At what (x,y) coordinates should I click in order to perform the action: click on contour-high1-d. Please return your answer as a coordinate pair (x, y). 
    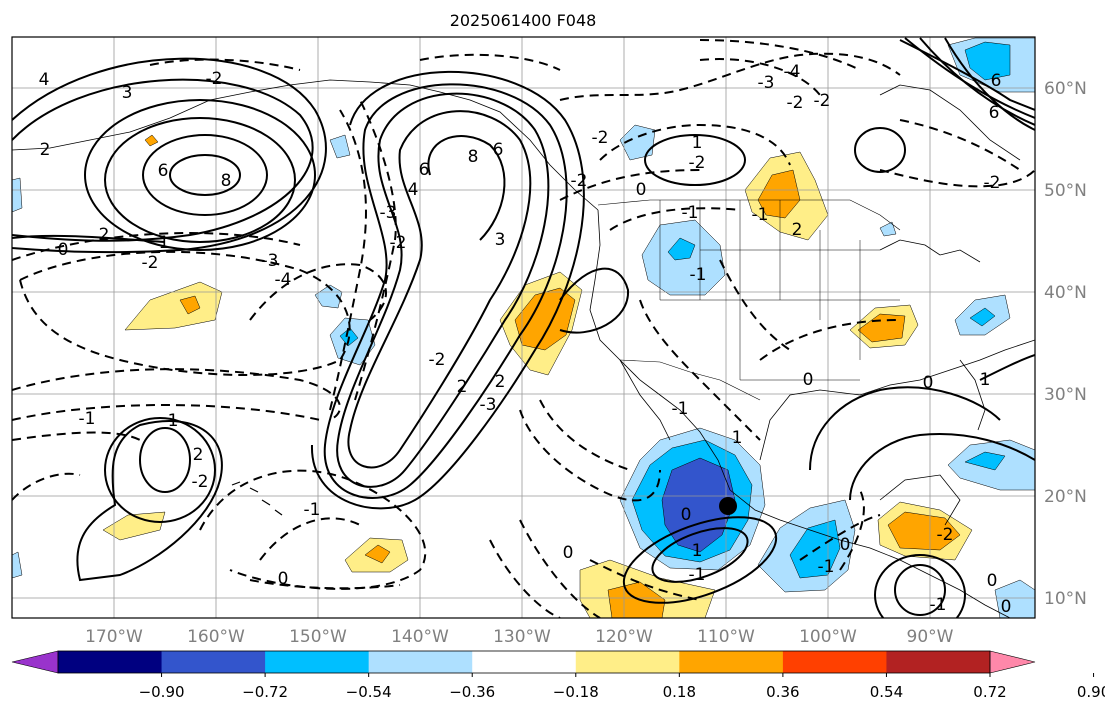
    Looking at the image, I should click on (200, 175).